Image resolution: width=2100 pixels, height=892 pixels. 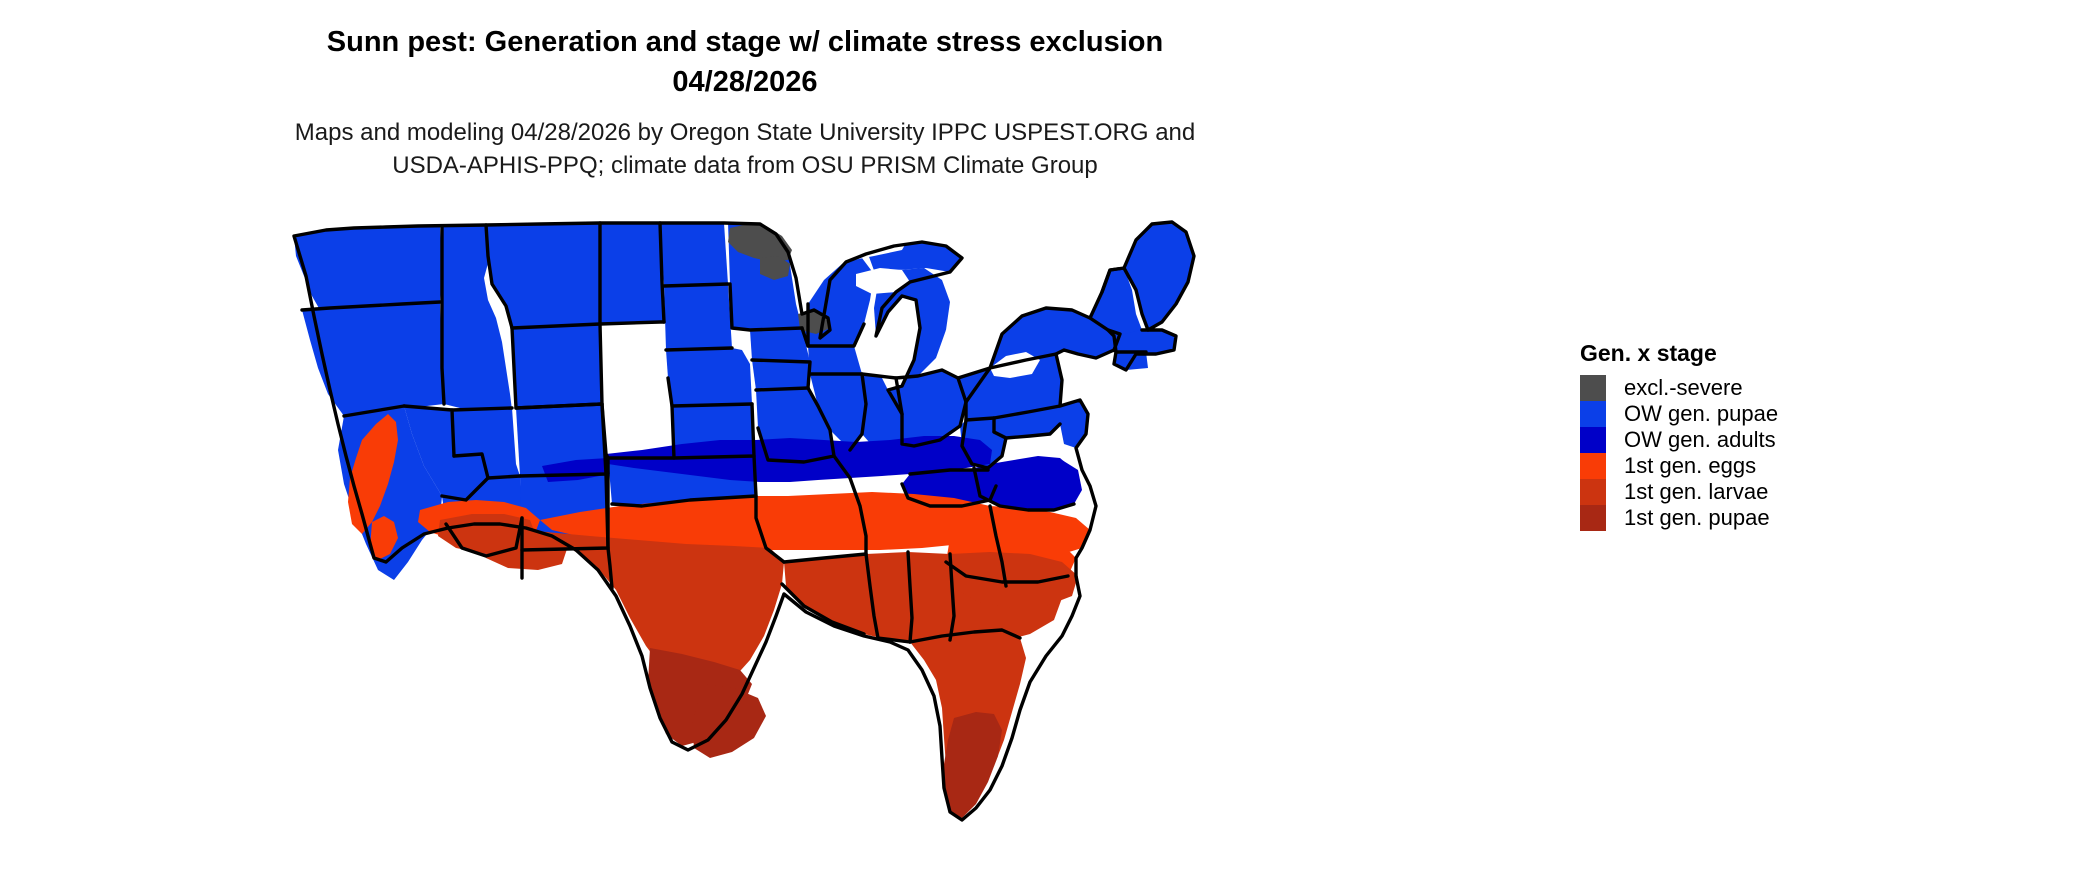 I want to click on legend-swatch-excl-severe, so click(x=1593, y=388).